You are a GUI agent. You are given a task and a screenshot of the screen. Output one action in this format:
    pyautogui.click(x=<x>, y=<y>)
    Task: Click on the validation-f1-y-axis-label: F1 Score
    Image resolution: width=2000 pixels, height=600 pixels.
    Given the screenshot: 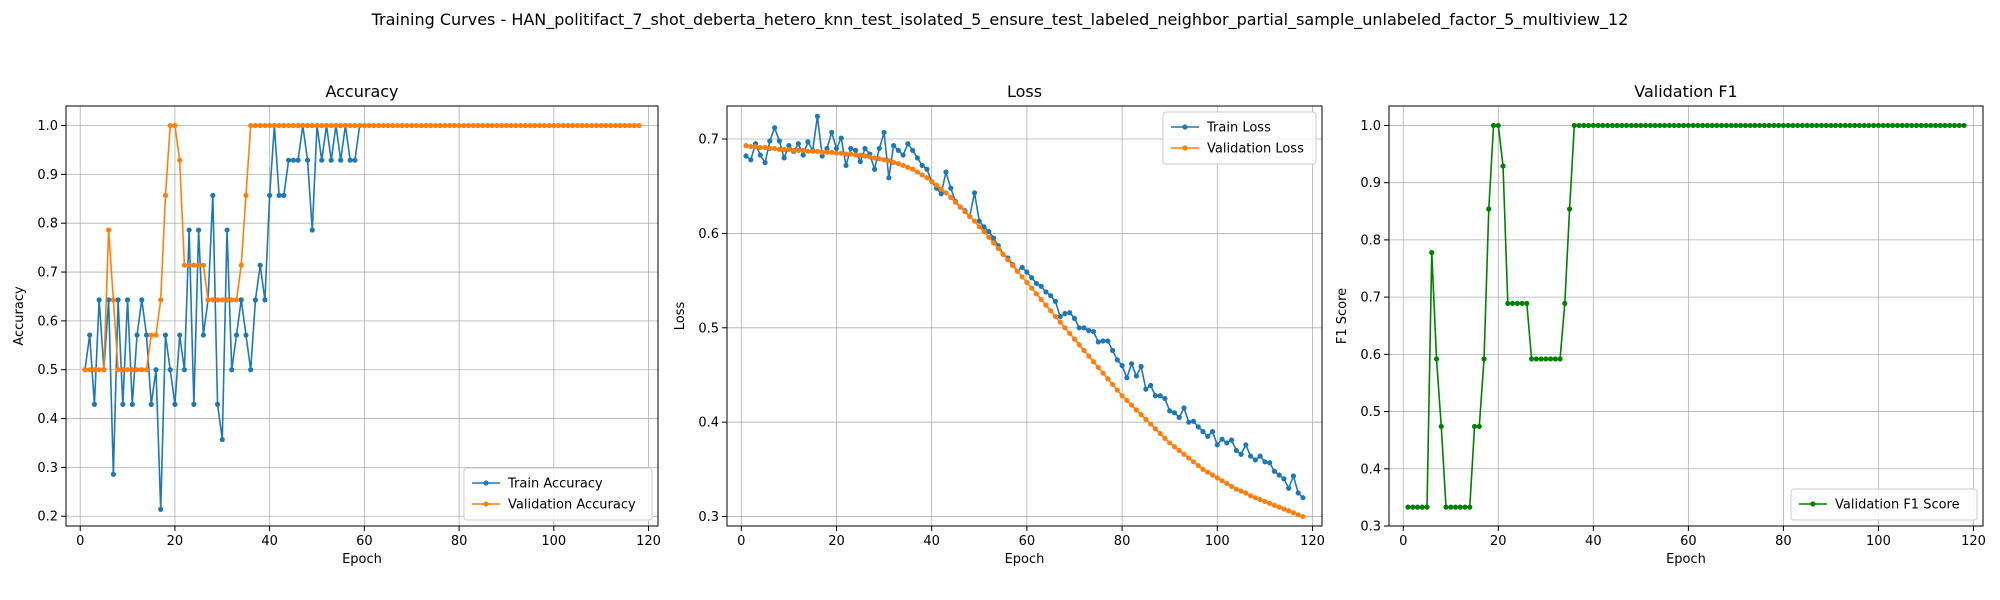 What is the action you would take?
    pyautogui.click(x=1342, y=316)
    